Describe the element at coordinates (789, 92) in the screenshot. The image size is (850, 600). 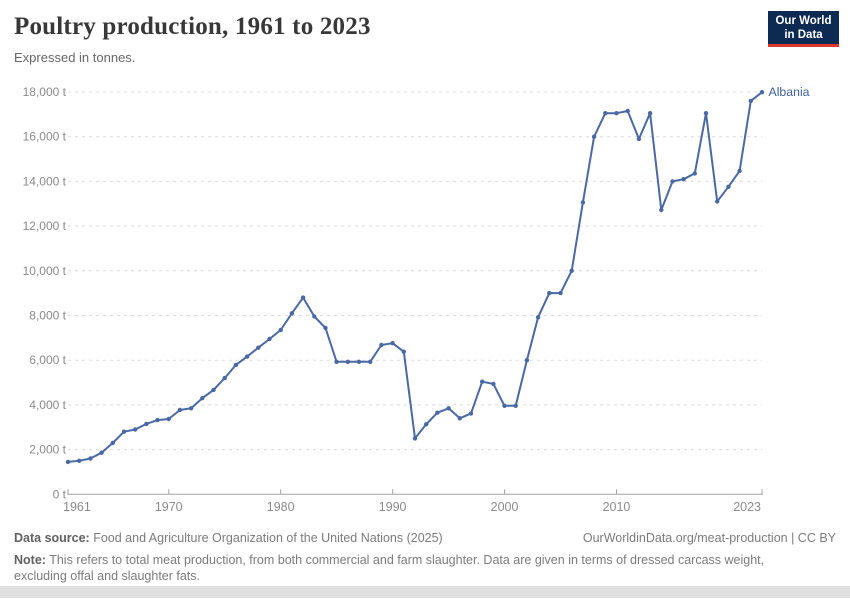
I see `series-label-albania: Albania` at that location.